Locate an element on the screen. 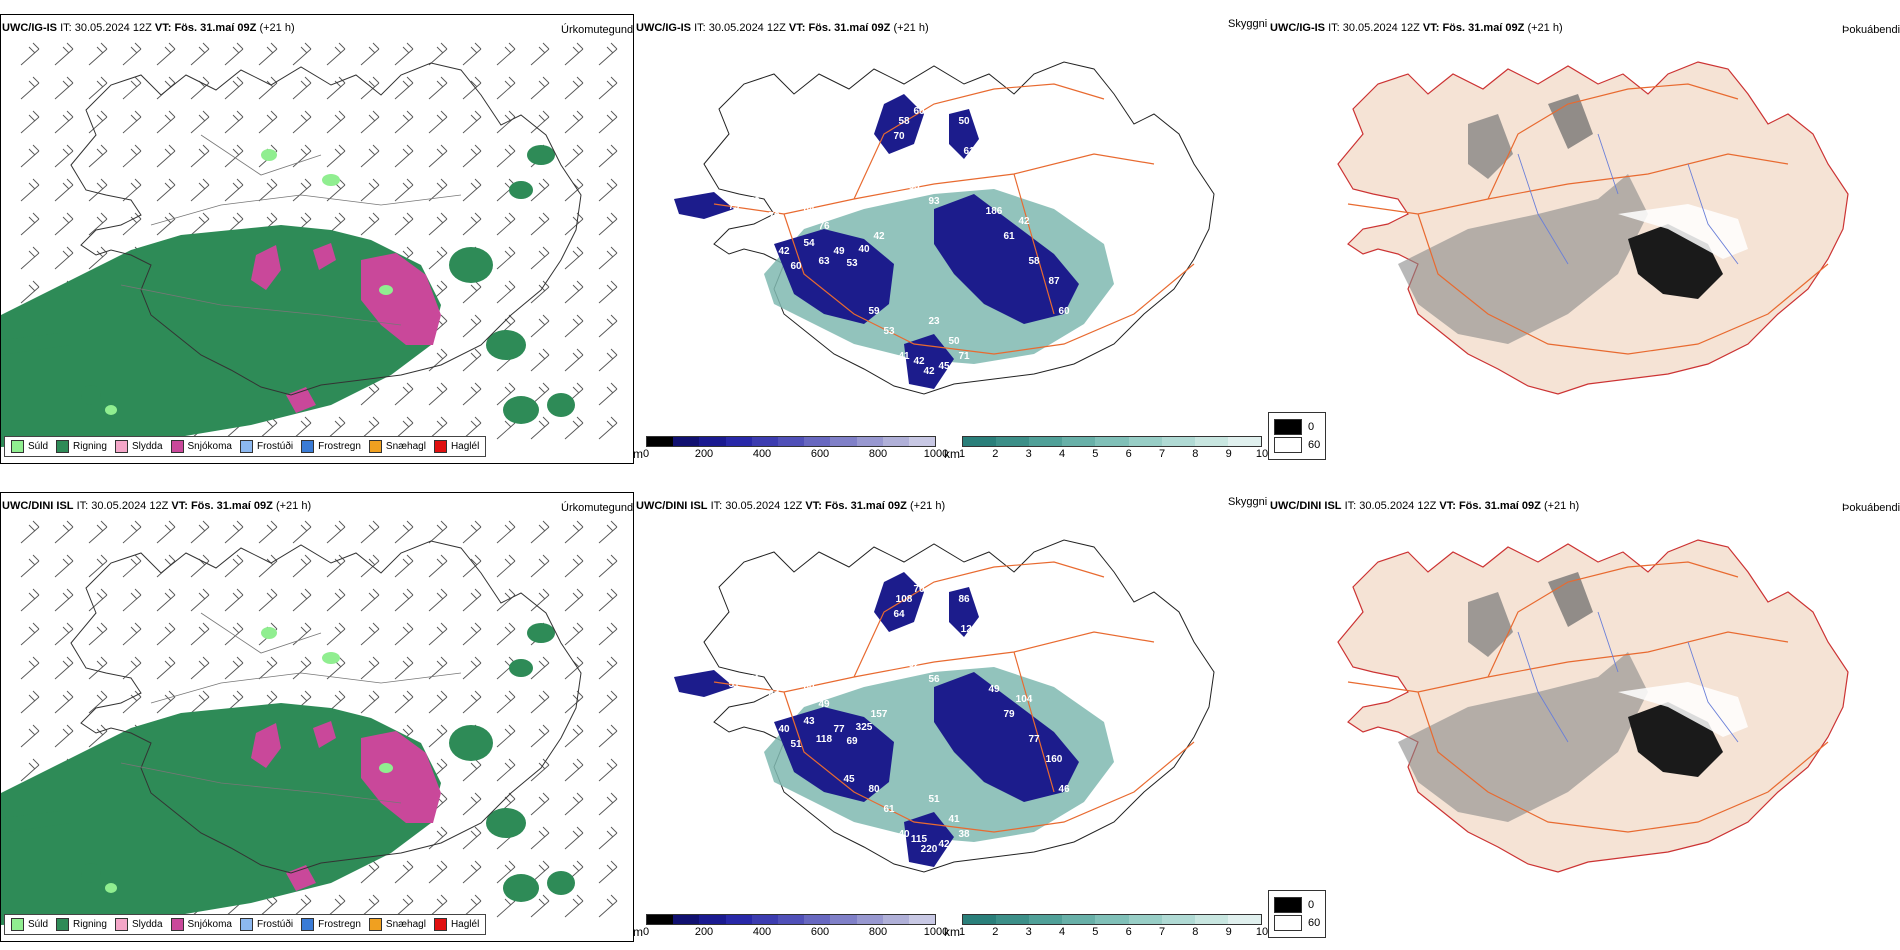 This screenshot has width=1900, height=950. fog-legend-1: 0 60 is located at coordinates (1297, 436).